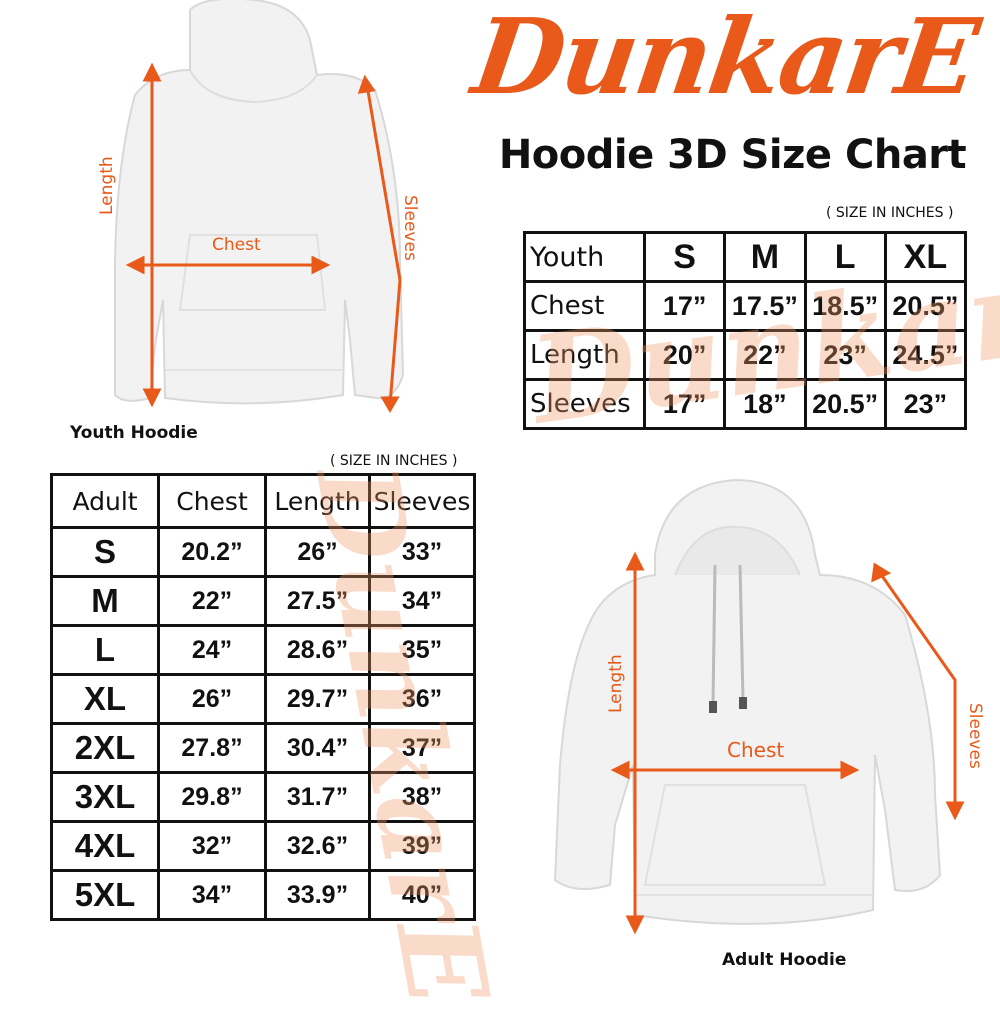  Describe the element at coordinates (845, 306) in the screenshot. I see `cell: 18.5”` at that location.